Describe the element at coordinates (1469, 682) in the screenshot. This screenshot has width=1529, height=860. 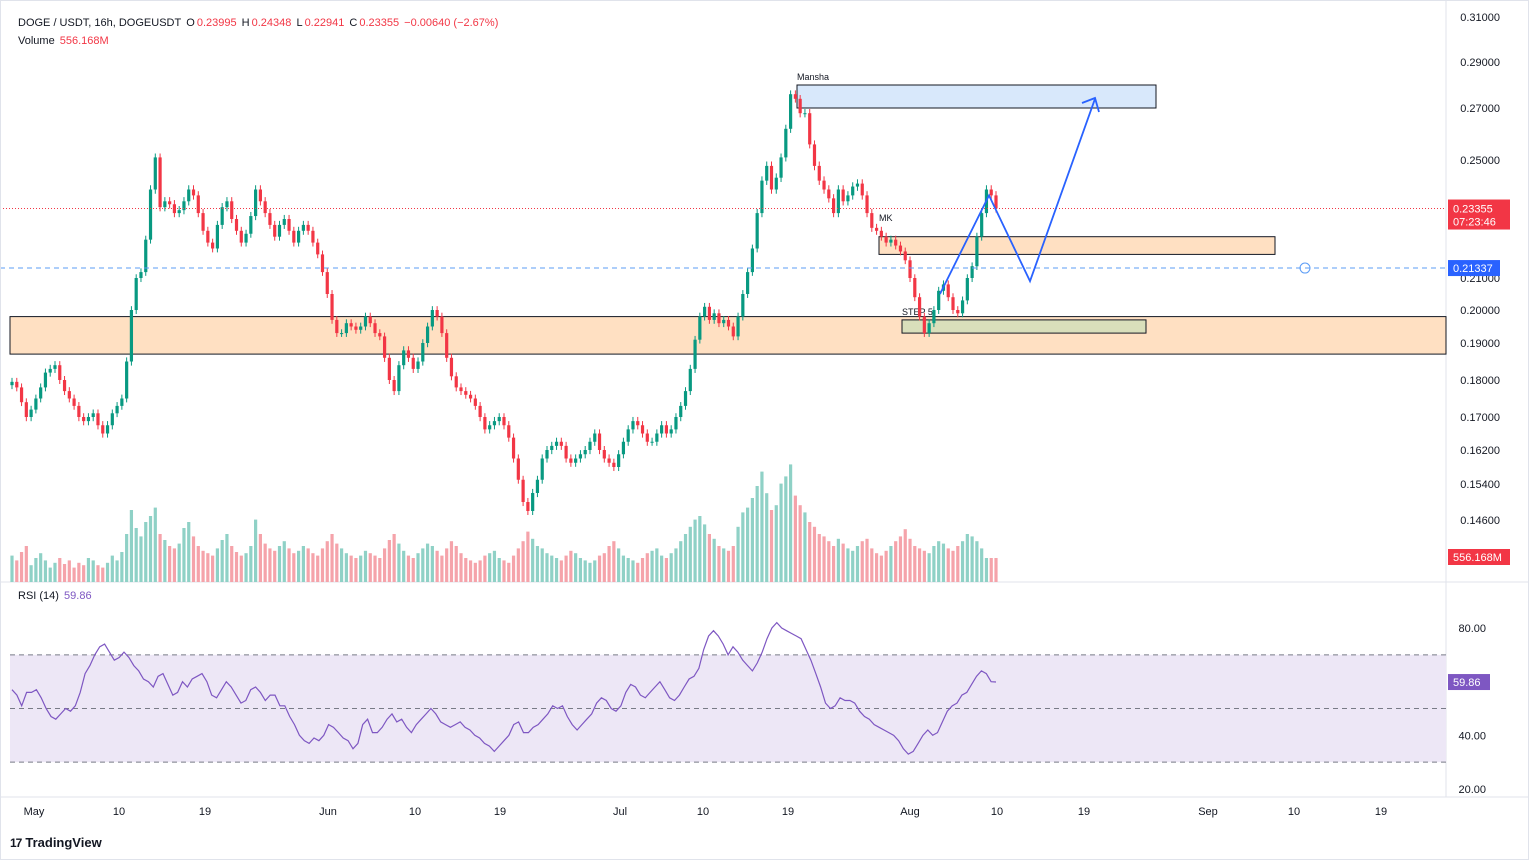
I see `rsi-current-badge` at that location.